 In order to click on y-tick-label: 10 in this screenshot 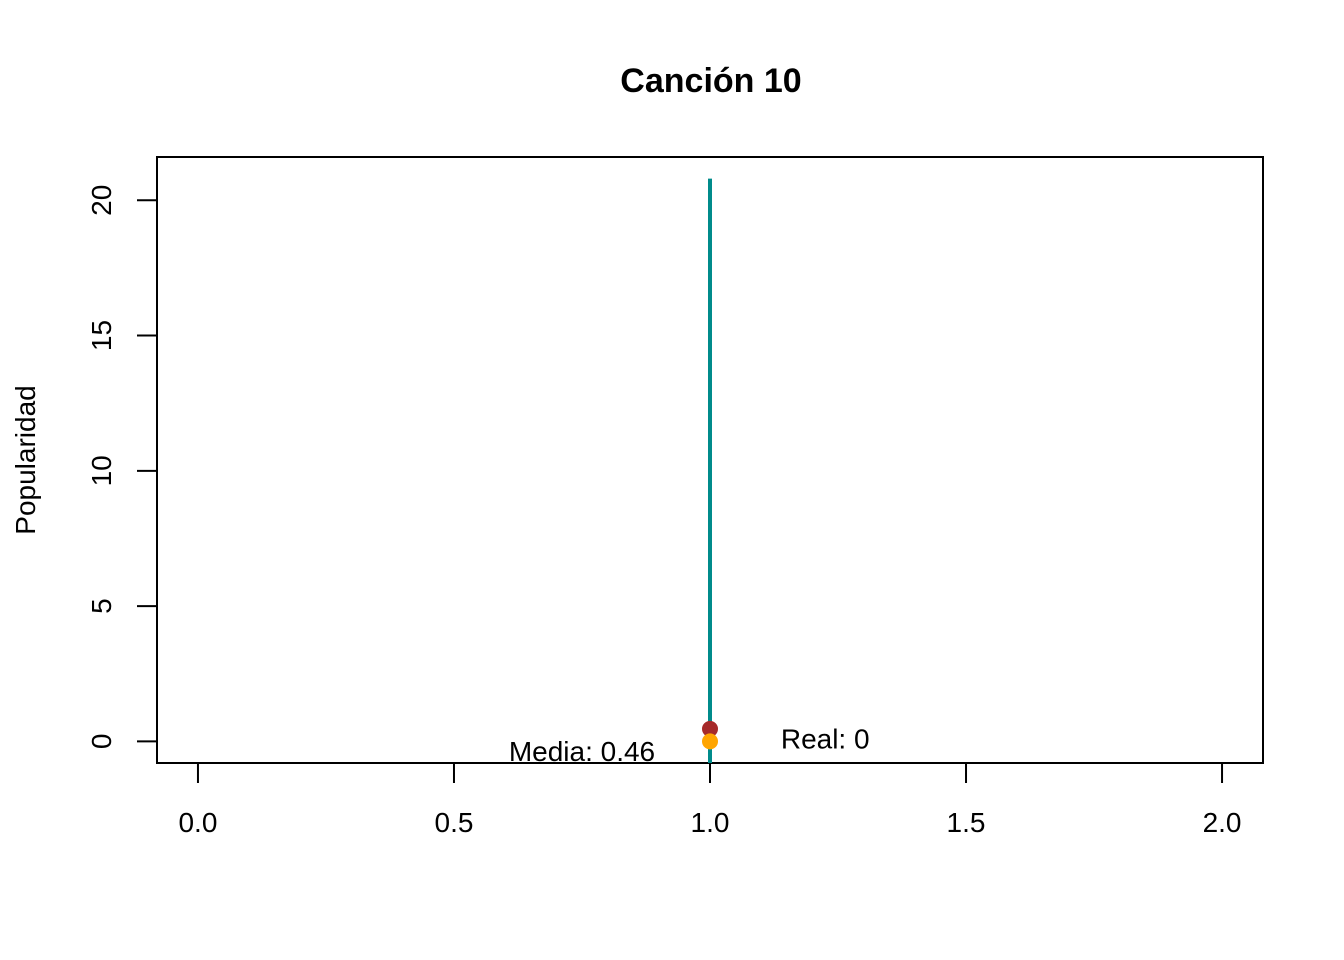, I will do `click(101, 470)`.